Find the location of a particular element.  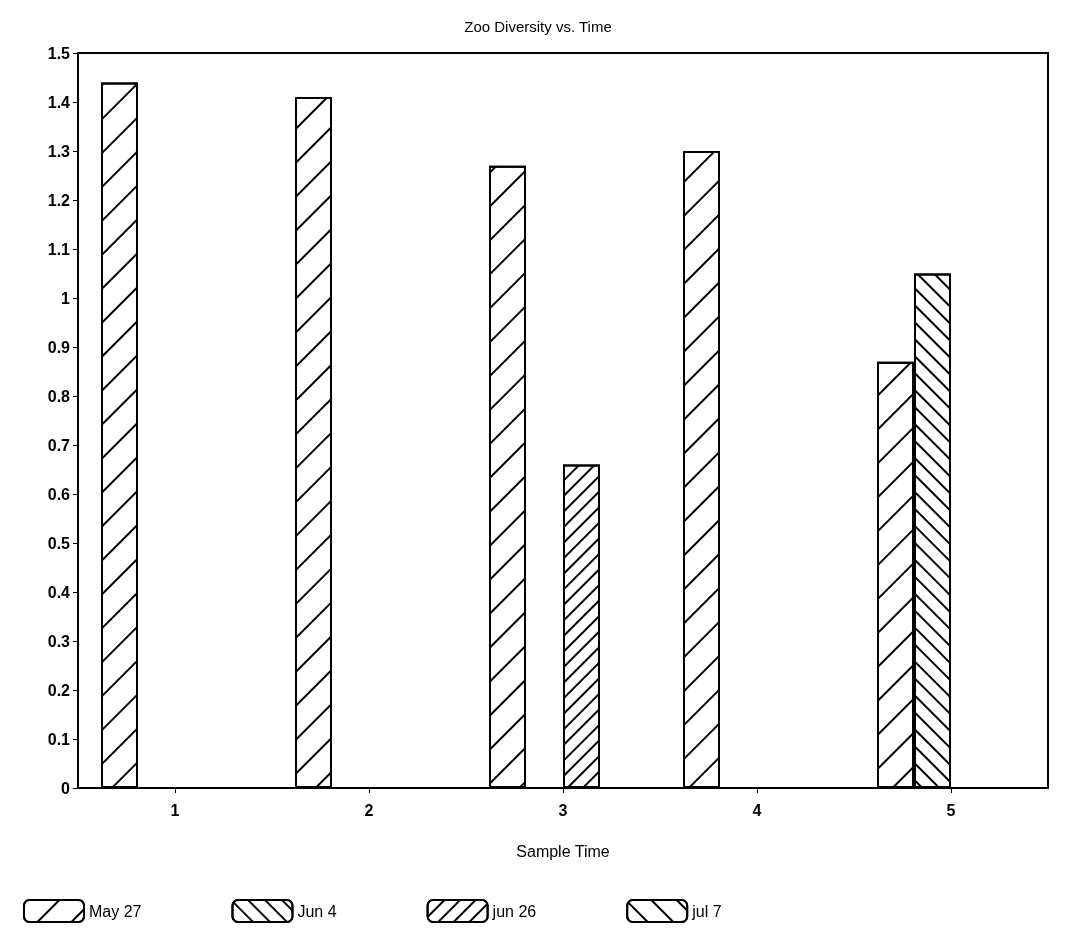

y-tick-label: 0.7 is located at coordinates (59, 445).